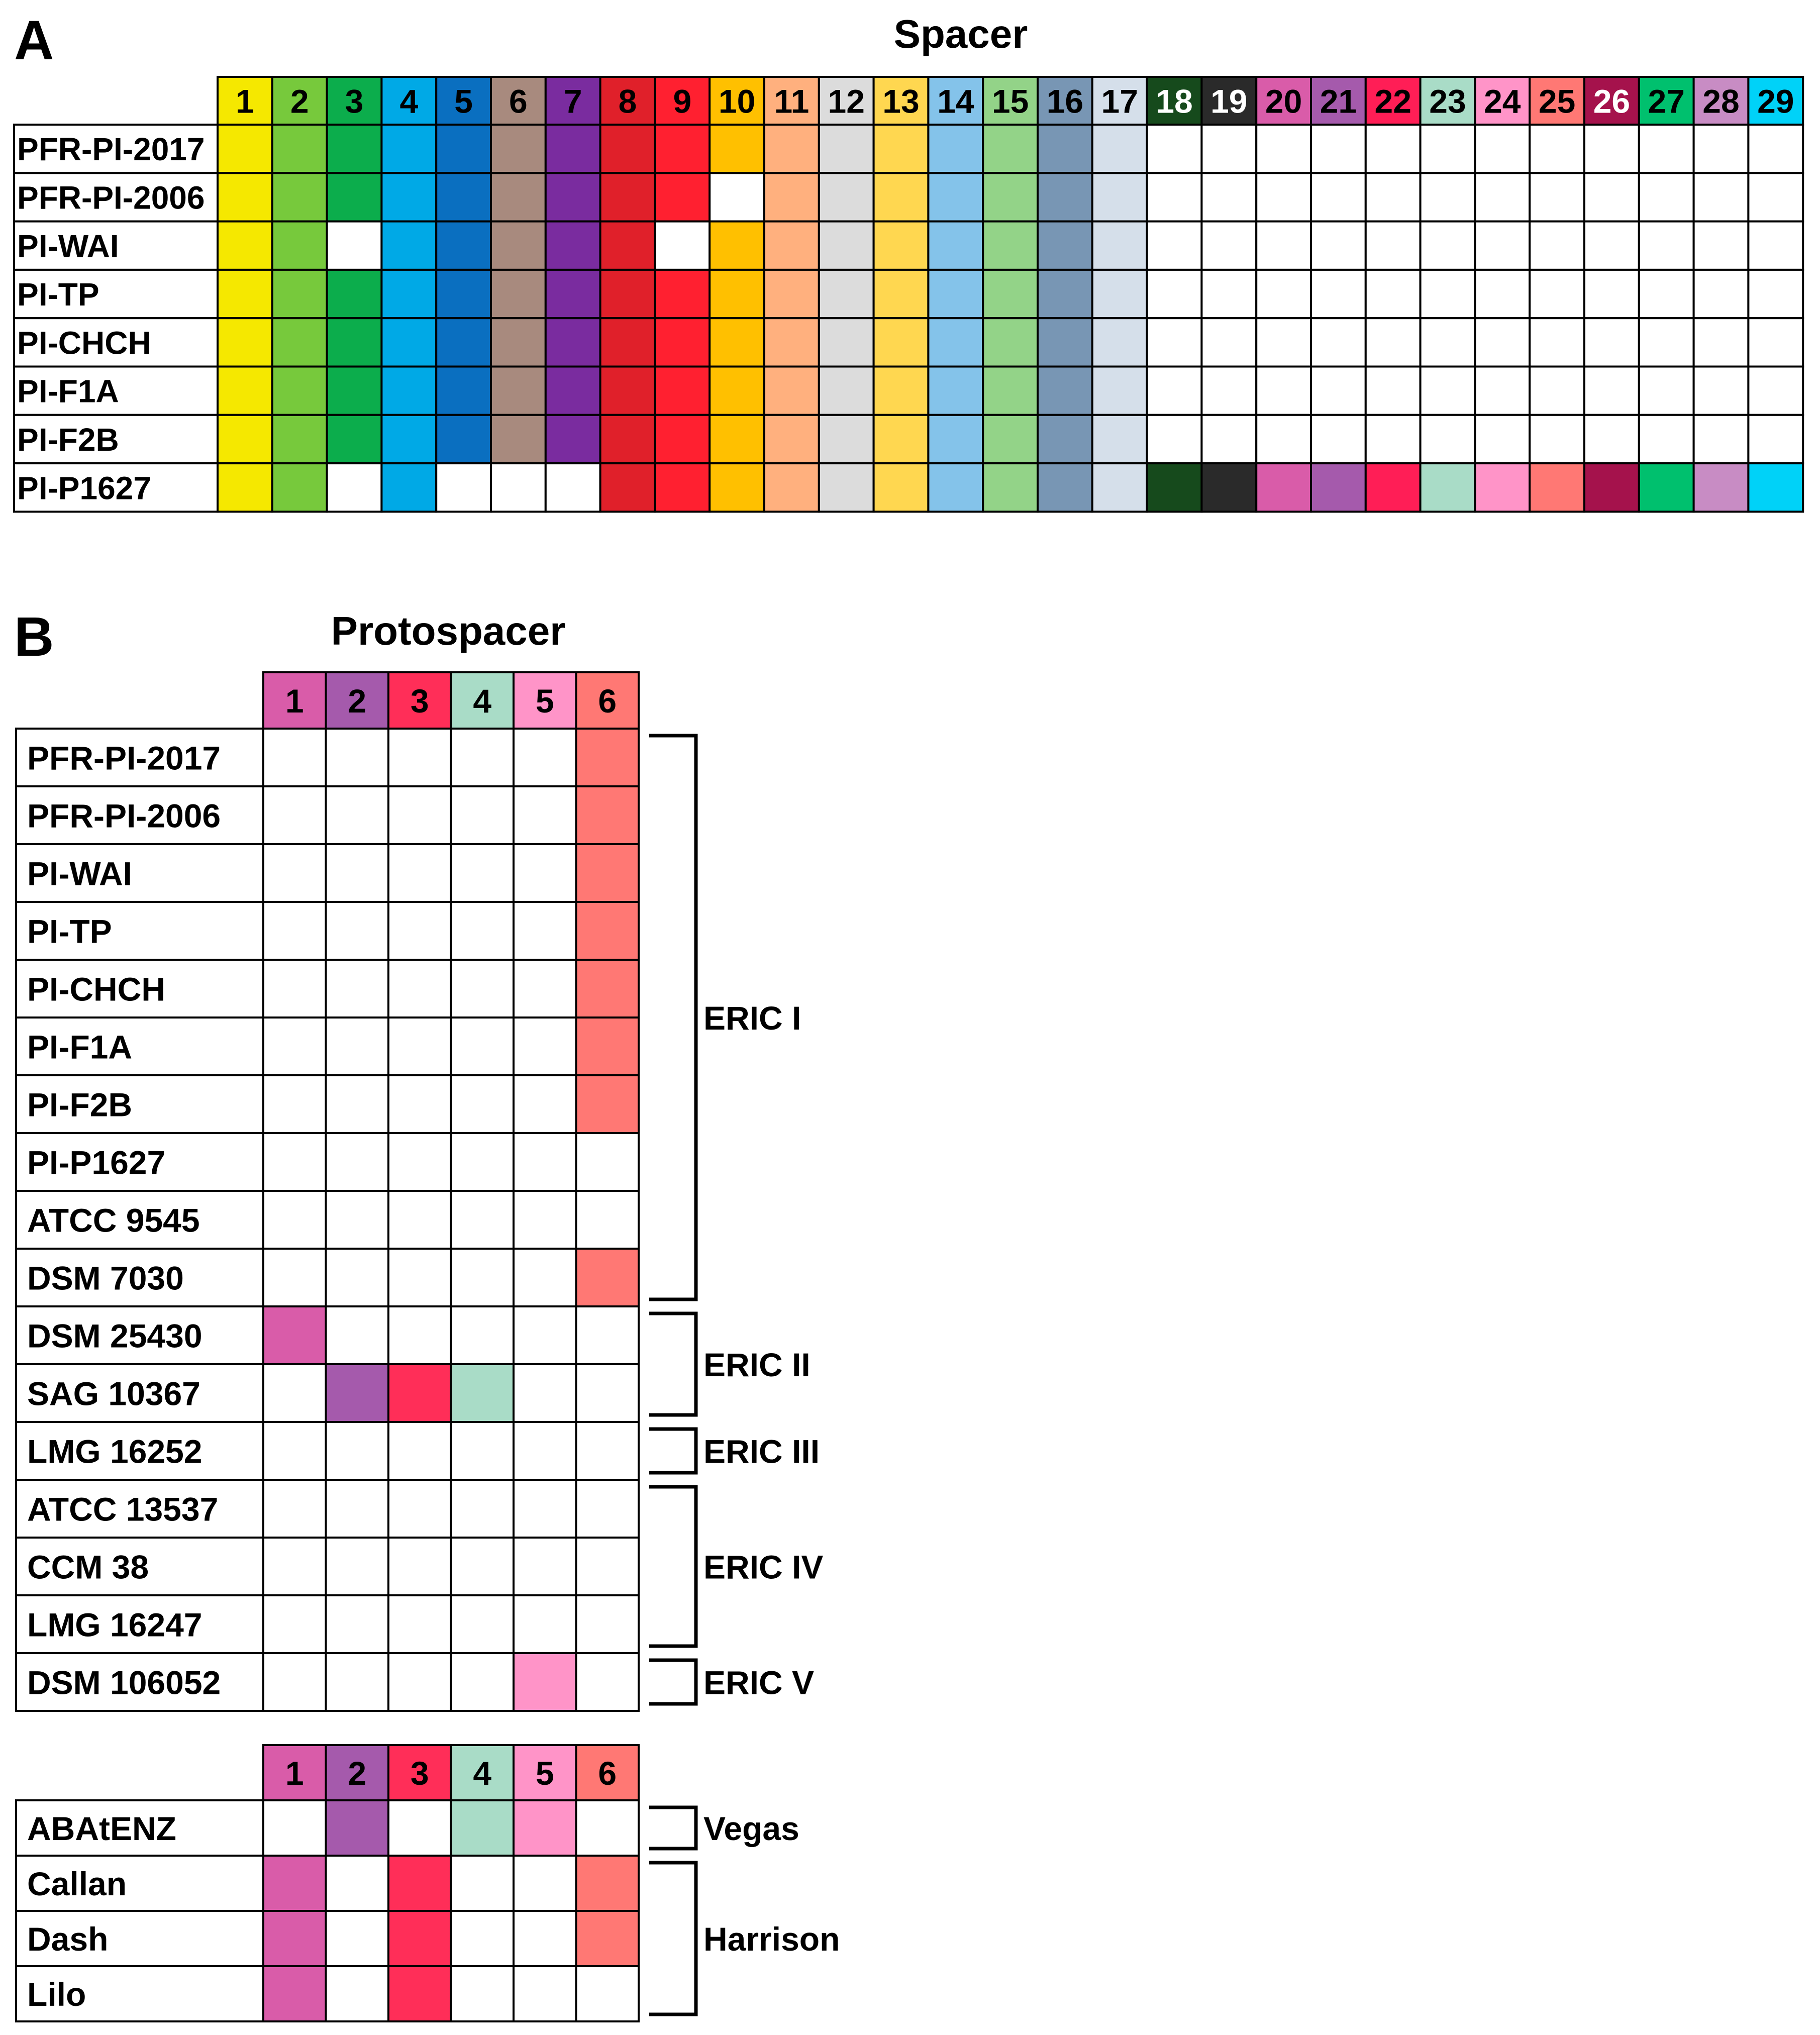 The image size is (1820, 2035). Describe the element at coordinates (105, 1278) in the screenshot. I see `strain-row-label: DSM 7030` at that location.